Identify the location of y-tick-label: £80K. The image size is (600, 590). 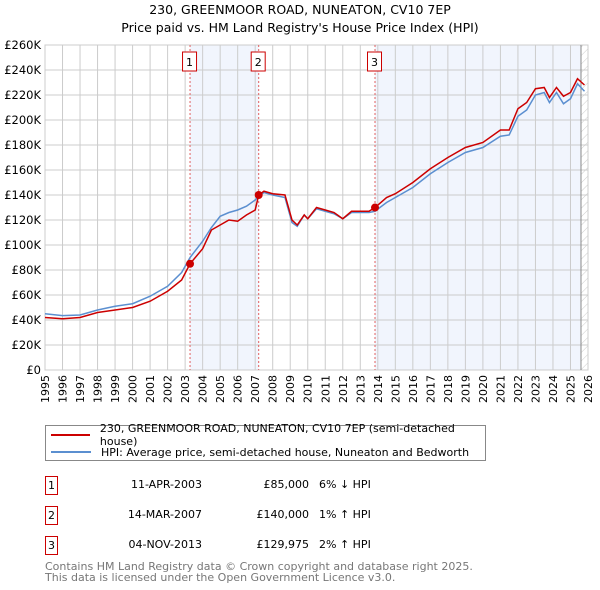
(27, 270).